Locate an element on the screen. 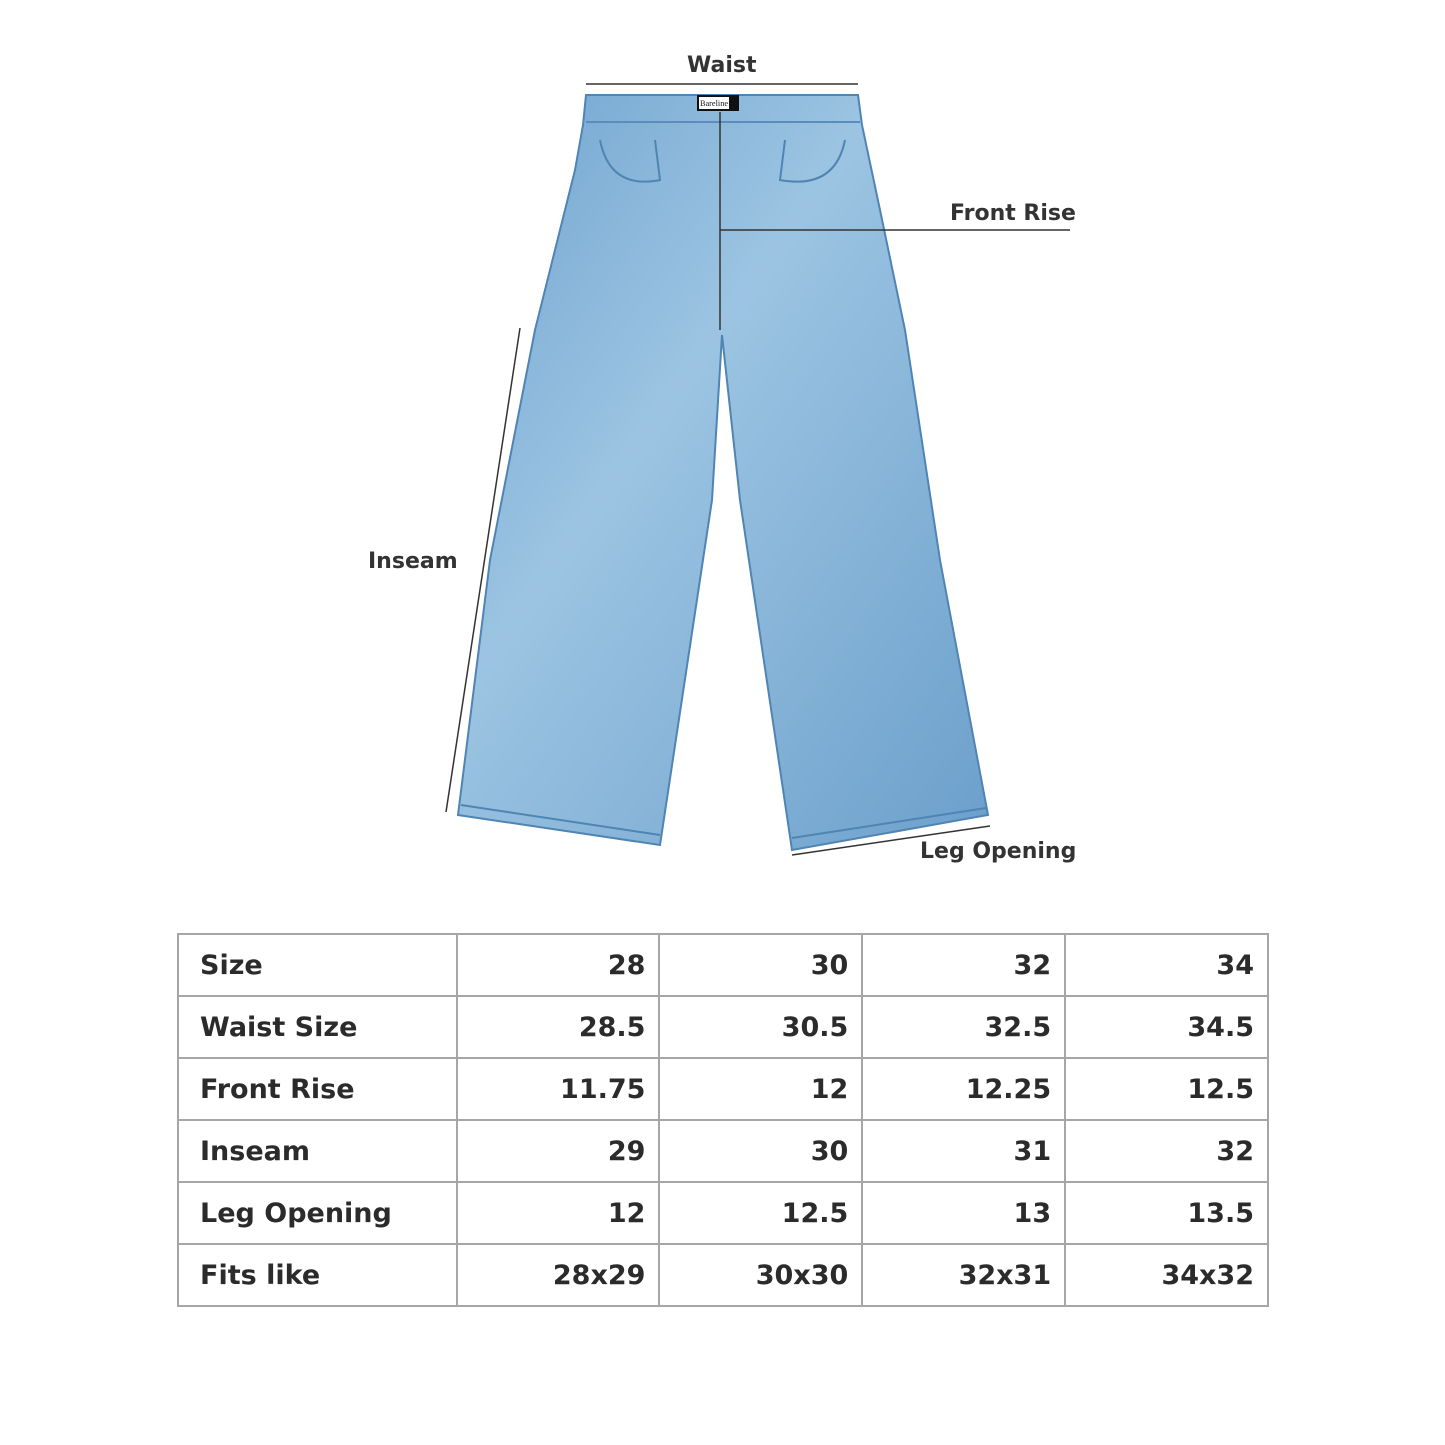  row-label: Waist Size is located at coordinates (317, 1027).